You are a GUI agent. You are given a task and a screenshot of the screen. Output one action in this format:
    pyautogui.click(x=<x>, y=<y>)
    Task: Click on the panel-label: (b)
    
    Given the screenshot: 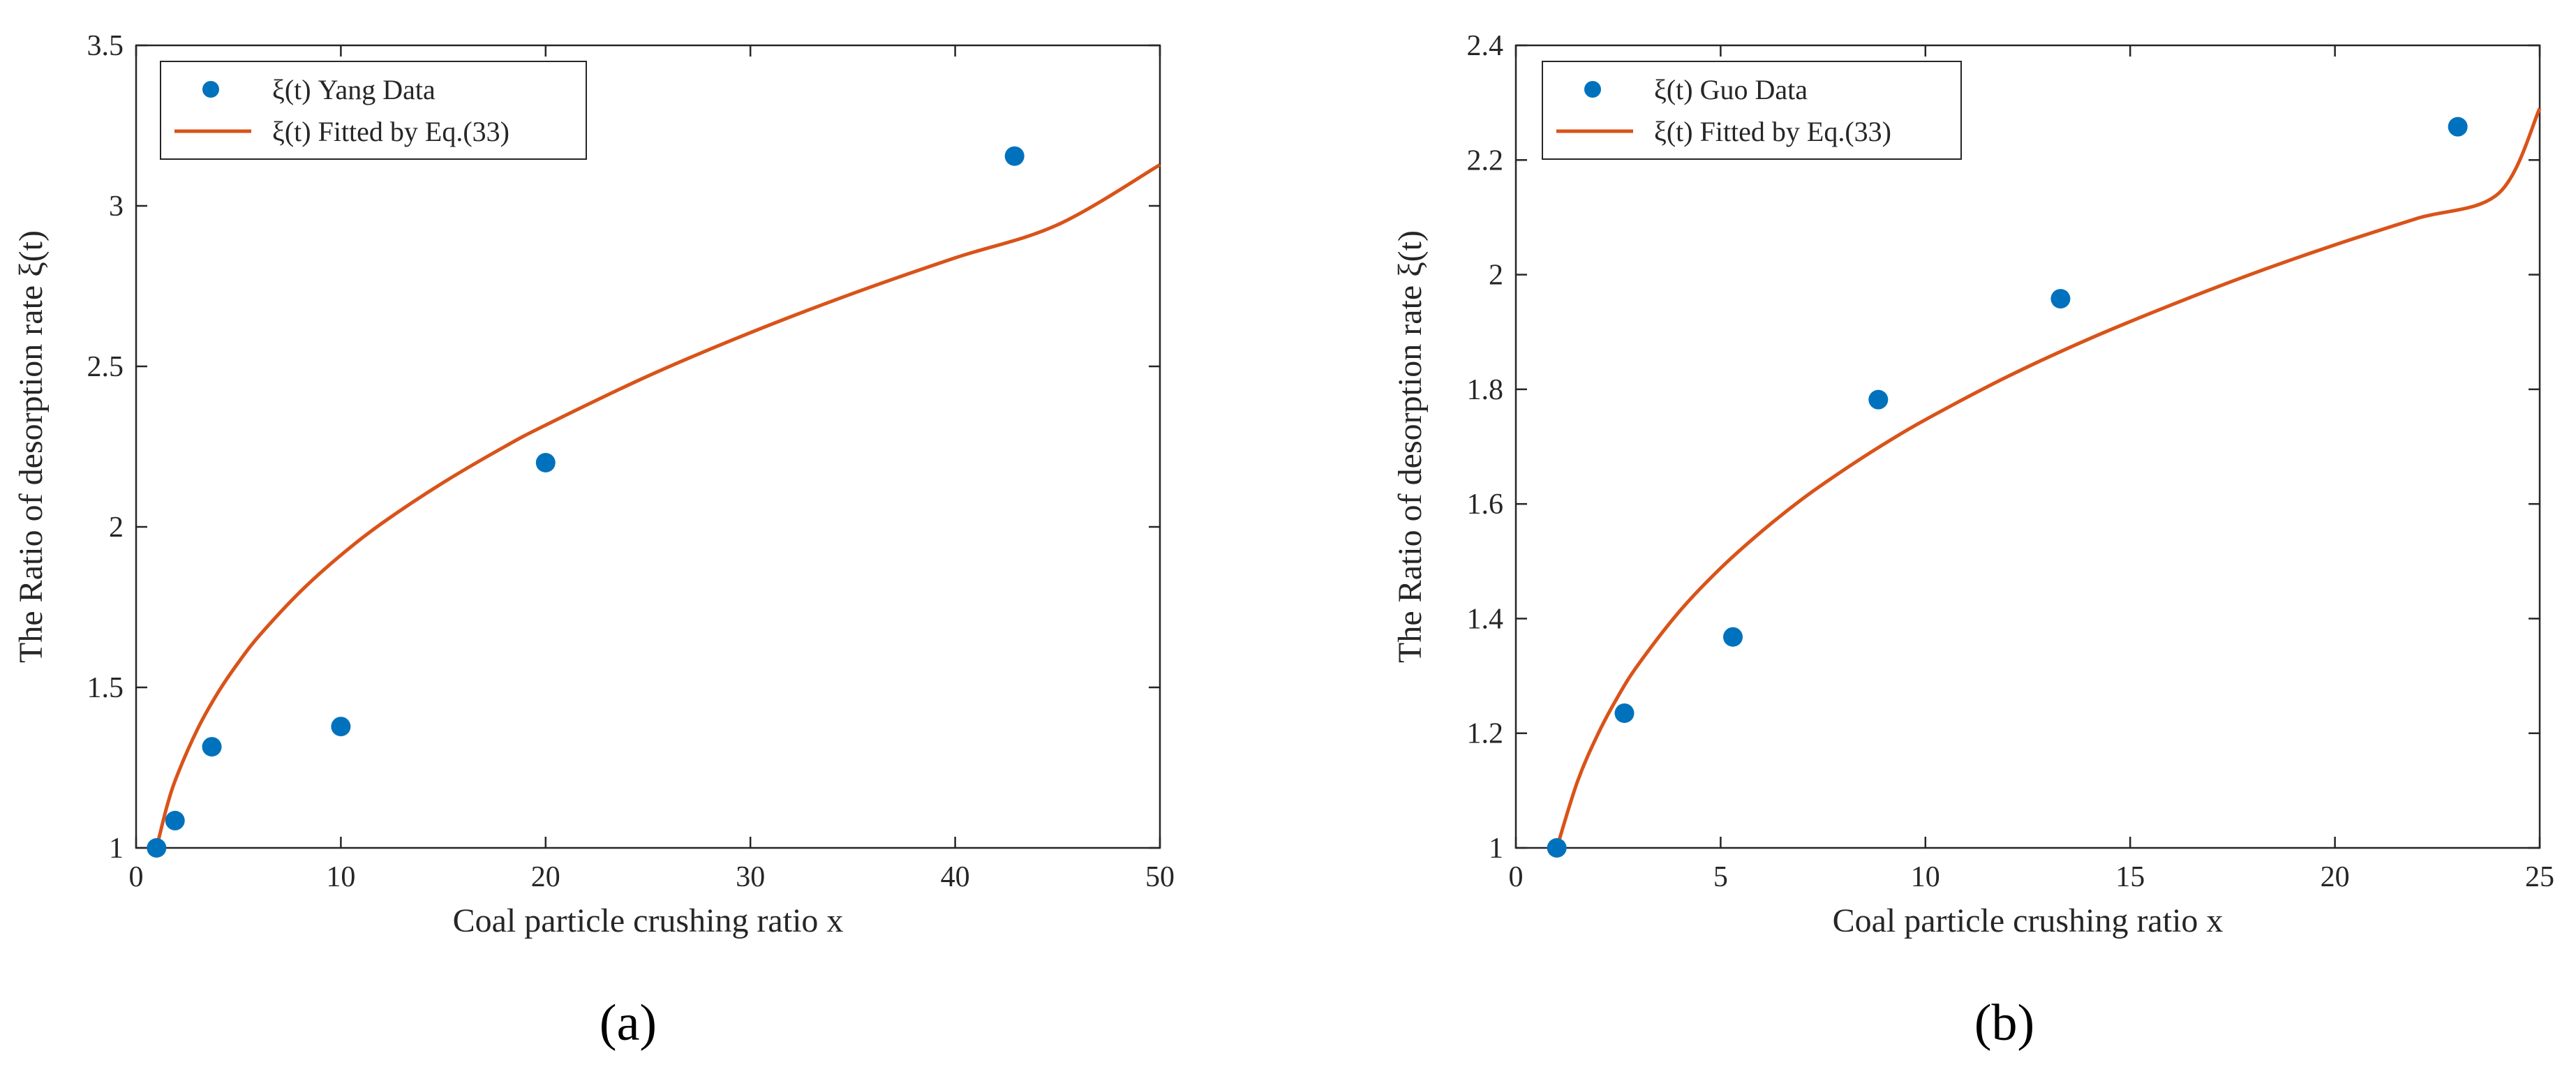 What is the action you would take?
    pyautogui.click(x=2004, y=1023)
    